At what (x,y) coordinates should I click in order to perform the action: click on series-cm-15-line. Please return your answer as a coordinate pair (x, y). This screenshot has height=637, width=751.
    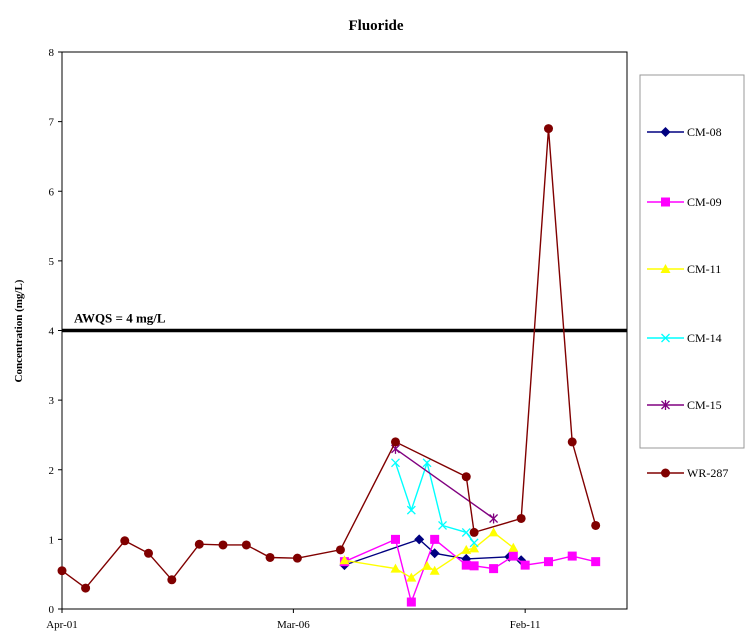
    Looking at the image, I should click on (445, 484).